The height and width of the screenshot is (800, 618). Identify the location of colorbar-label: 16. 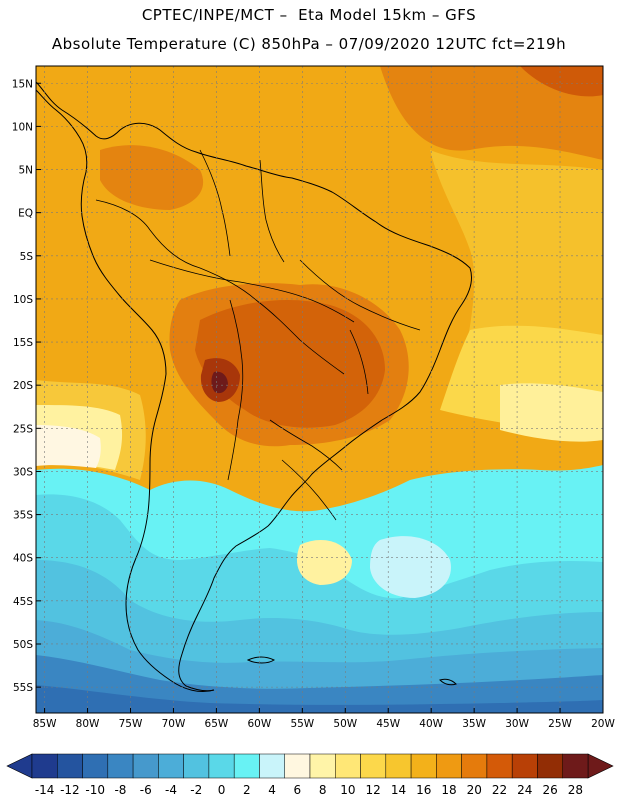
(423, 790).